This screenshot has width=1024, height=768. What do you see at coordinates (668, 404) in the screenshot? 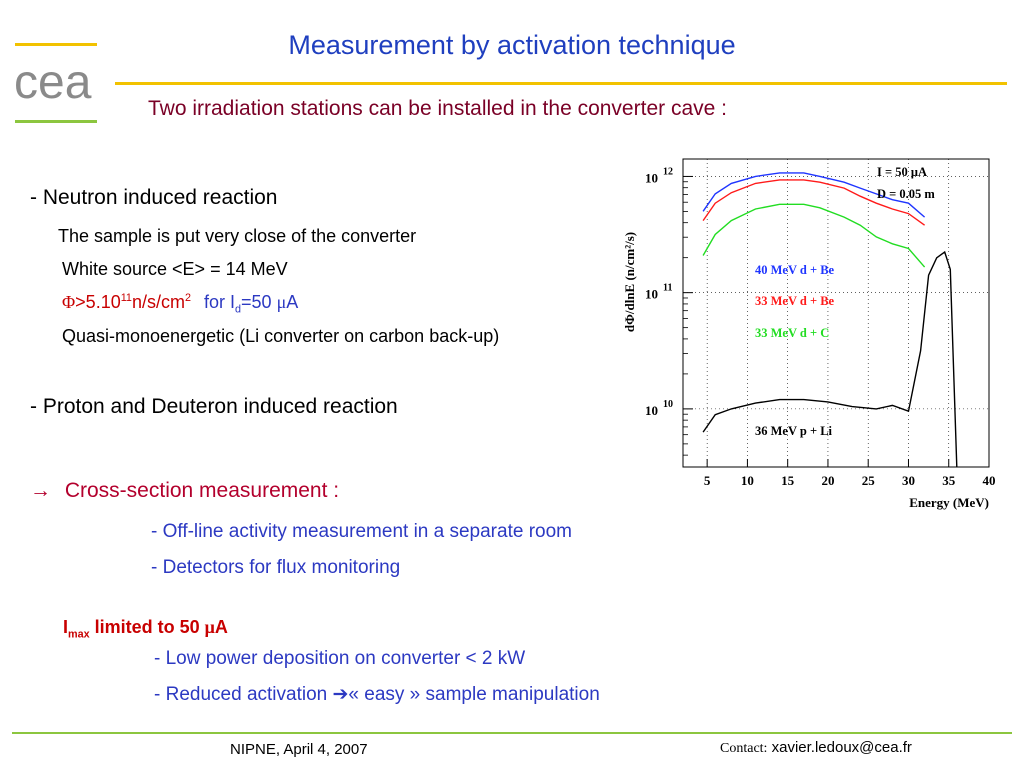
I see `y-tick-label-exp: 10` at bounding box center [668, 404].